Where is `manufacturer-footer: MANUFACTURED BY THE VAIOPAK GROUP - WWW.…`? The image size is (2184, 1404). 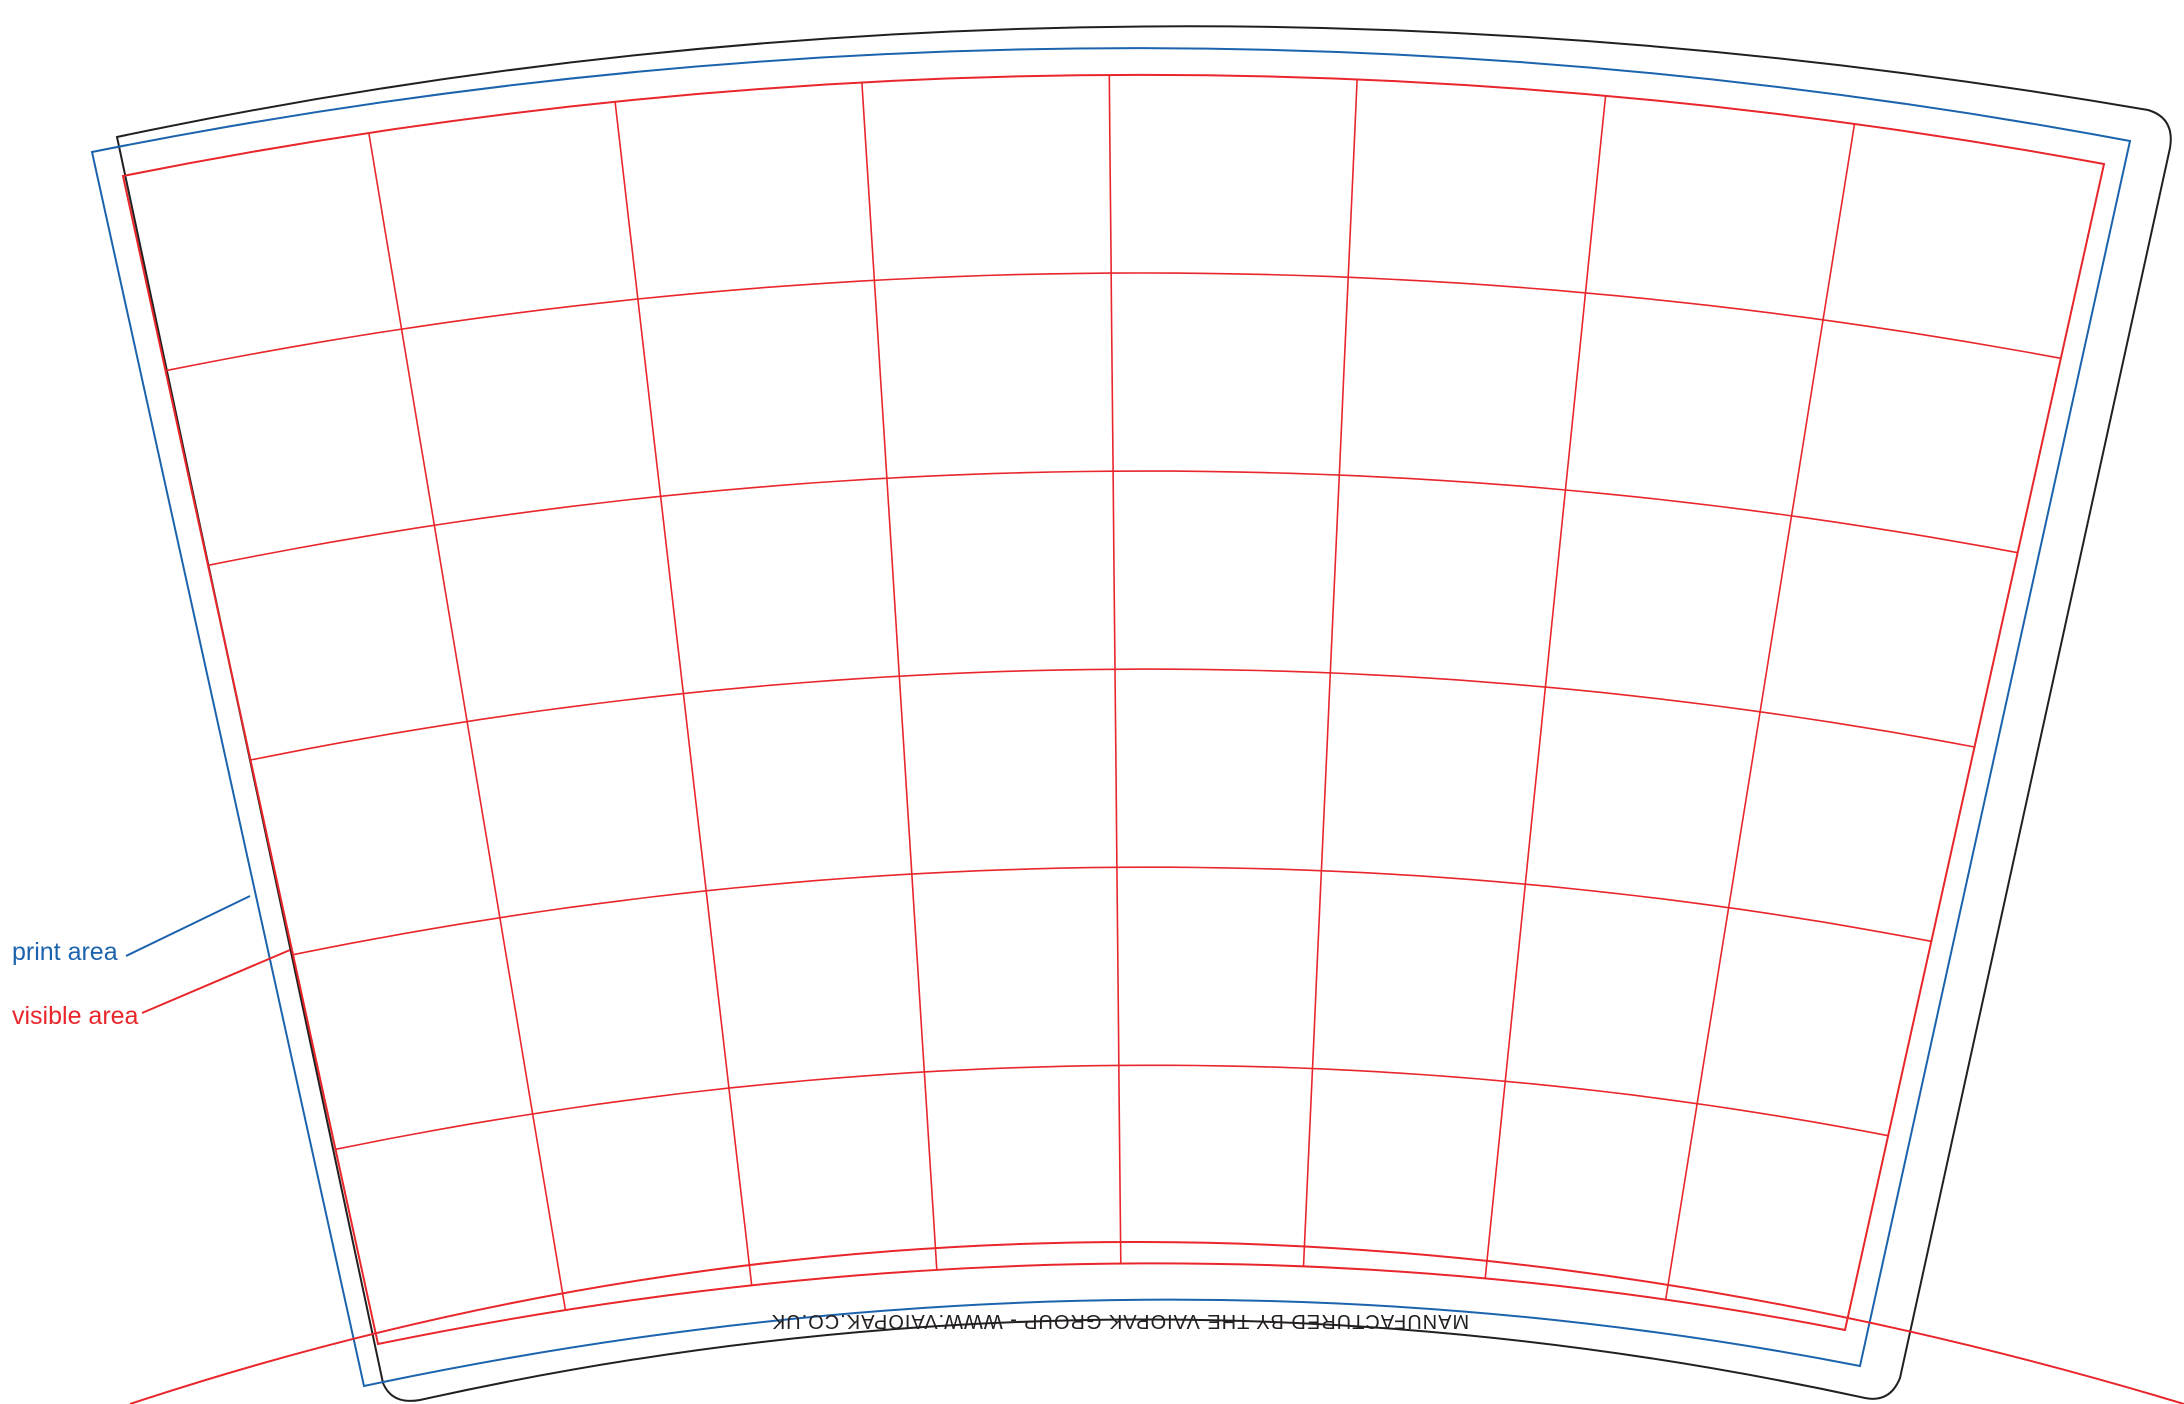
manufacturer-footer: MANUFACTURED BY THE VAIOPAK GROUP - WWW.… is located at coordinates (1120, 1321).